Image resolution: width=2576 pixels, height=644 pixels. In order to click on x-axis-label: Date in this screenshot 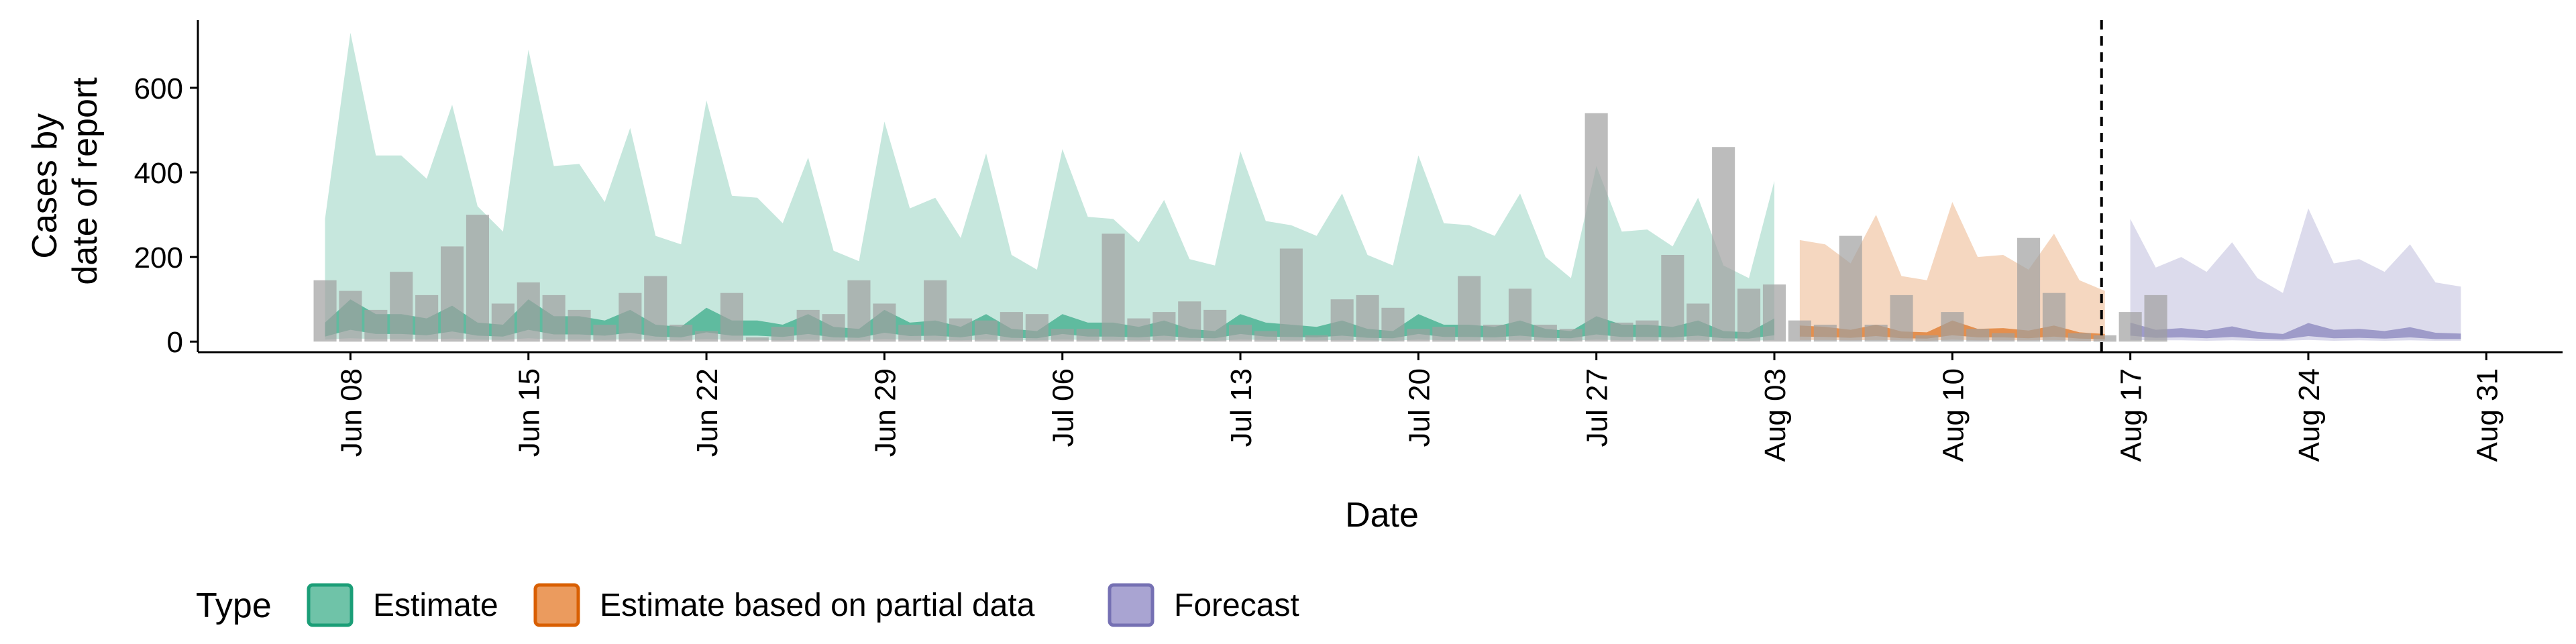, I will do `click(1382, 515)`.